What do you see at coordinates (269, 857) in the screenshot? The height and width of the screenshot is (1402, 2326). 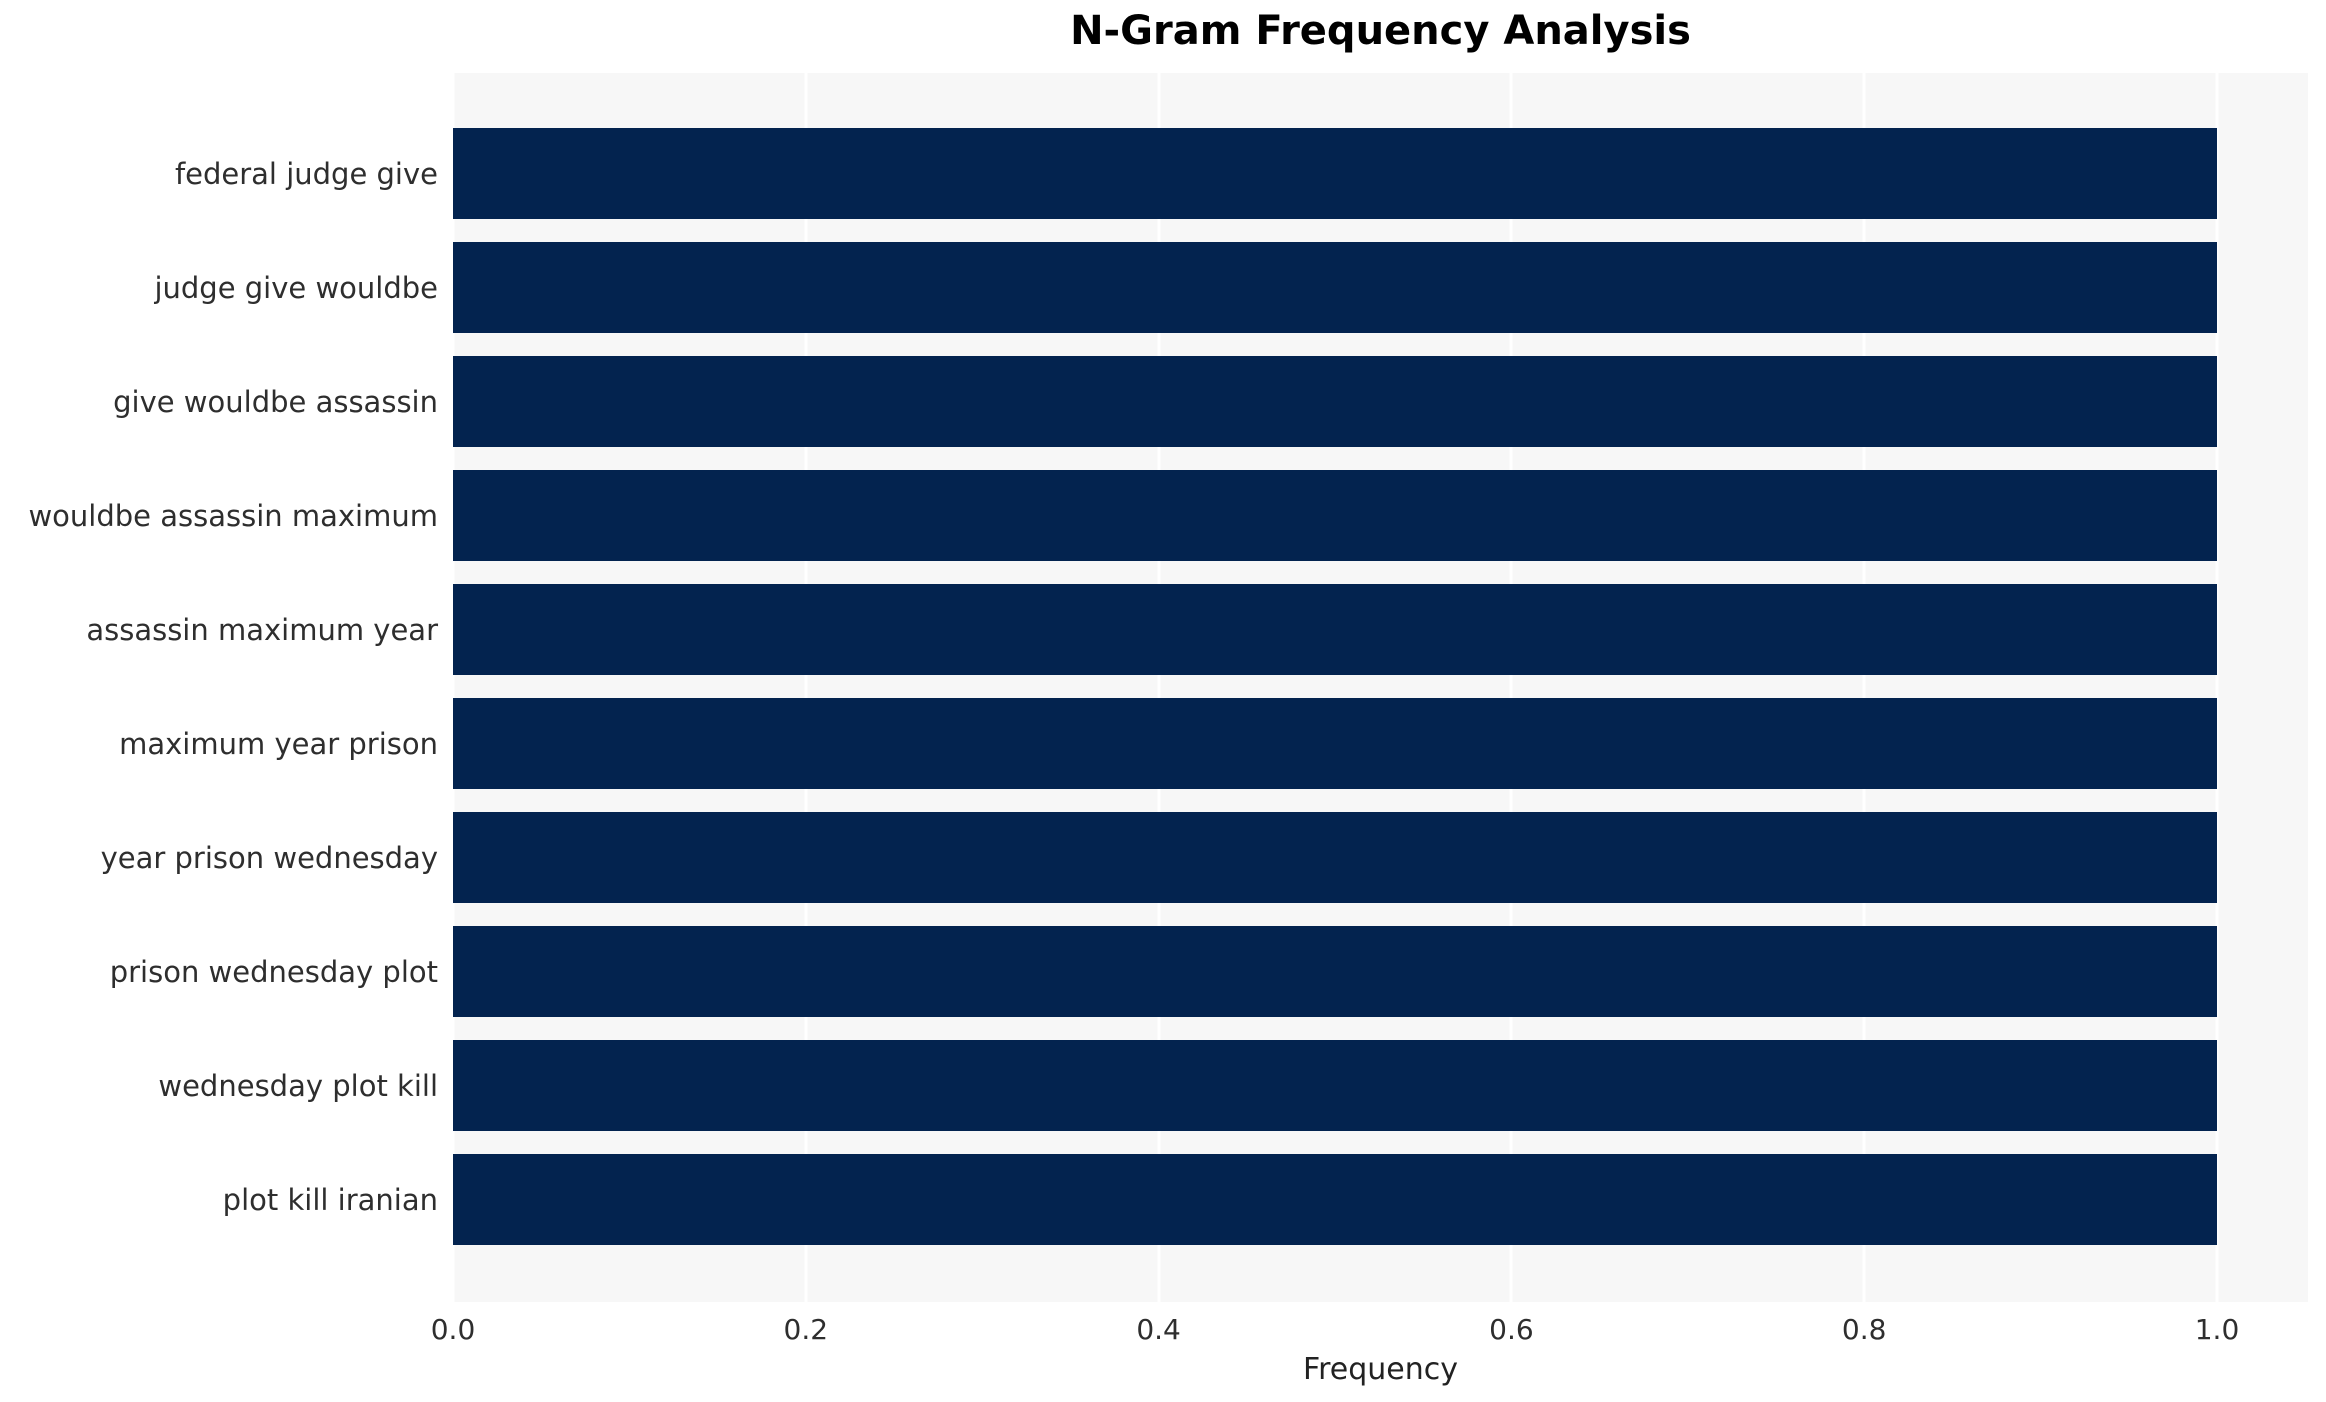 I see `y-axis-label: year prison wednesday` at bounding box center [269, 857].